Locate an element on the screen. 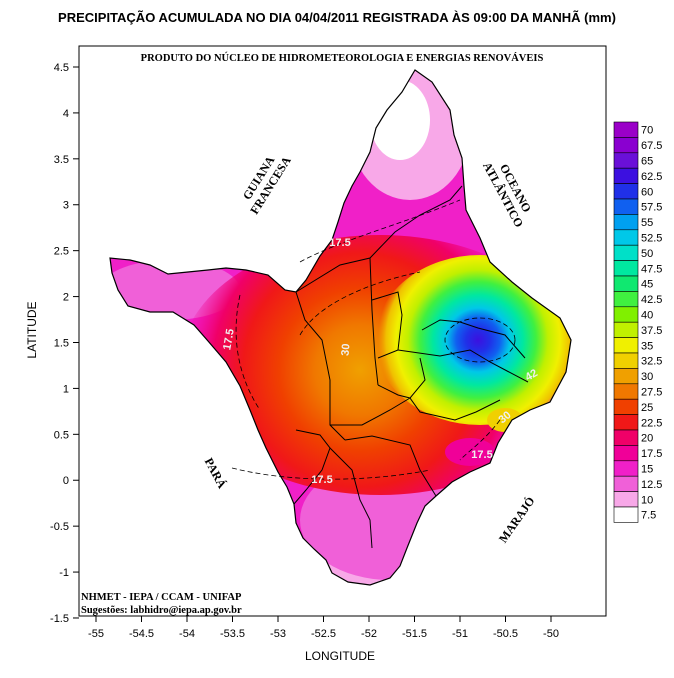  legend-label: 32.5 is located at coordinates (651, 362).